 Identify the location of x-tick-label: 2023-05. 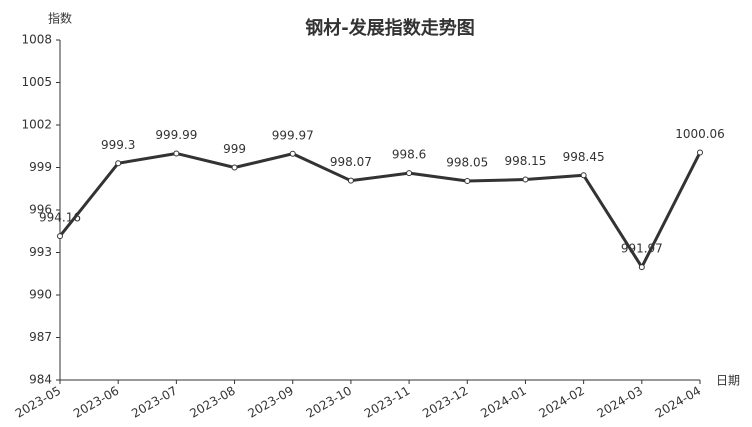
(38, 402).